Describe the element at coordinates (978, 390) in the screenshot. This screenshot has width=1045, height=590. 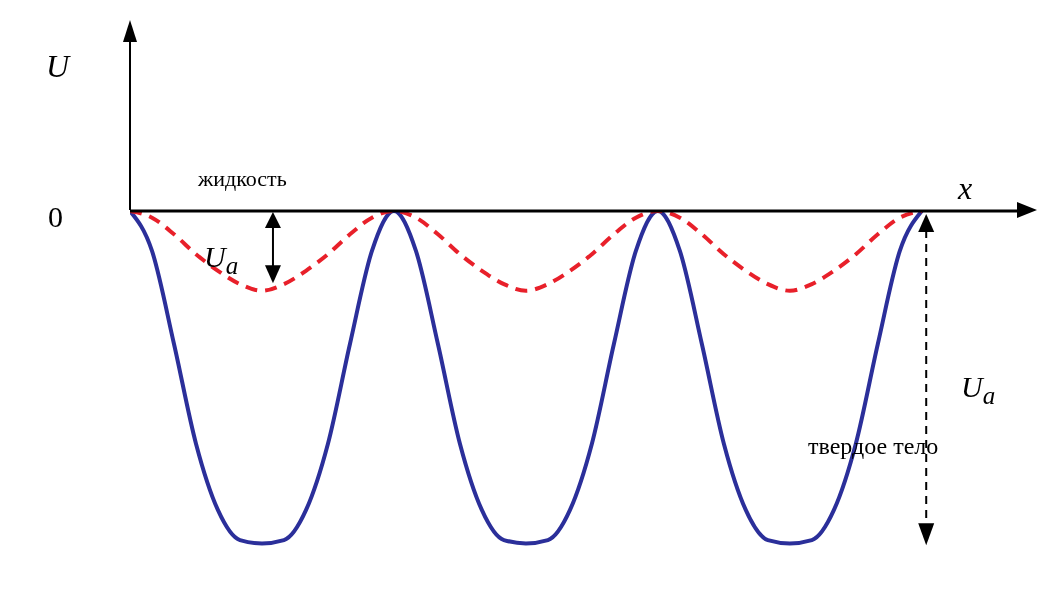
I see `text: U$_{a}$` at that location.